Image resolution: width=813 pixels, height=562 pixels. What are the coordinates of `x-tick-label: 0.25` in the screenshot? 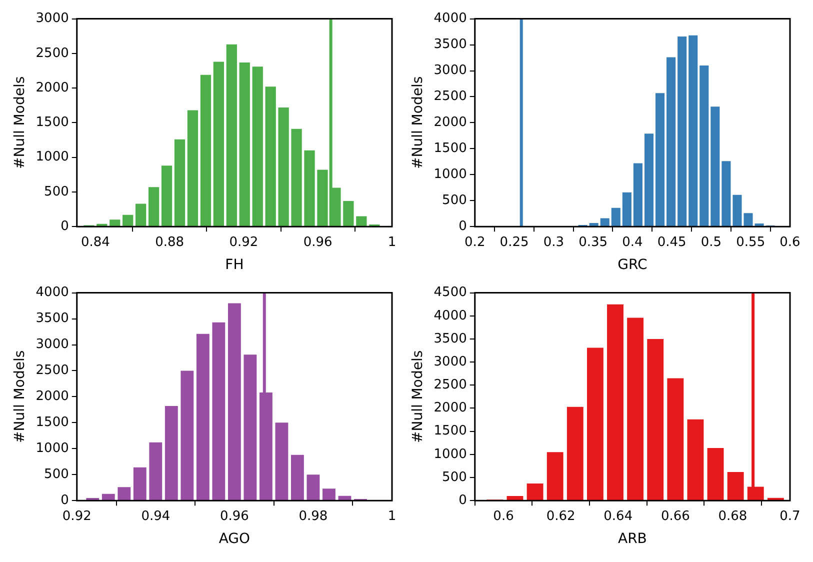 It's located at (514, 242).